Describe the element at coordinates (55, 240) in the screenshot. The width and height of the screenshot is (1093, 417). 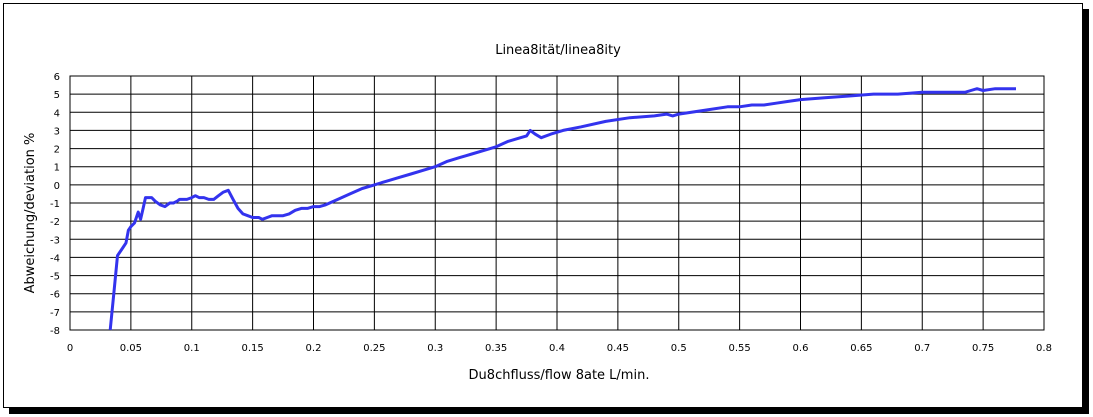
I see `y-tick-label: -3` at that location.